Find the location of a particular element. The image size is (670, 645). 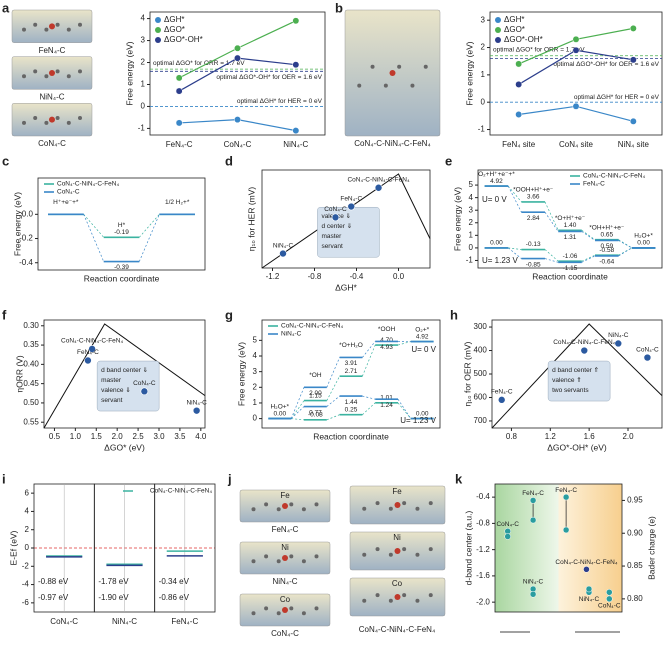

x-tick-label: 2.5 is located at coordinates (139, 436).